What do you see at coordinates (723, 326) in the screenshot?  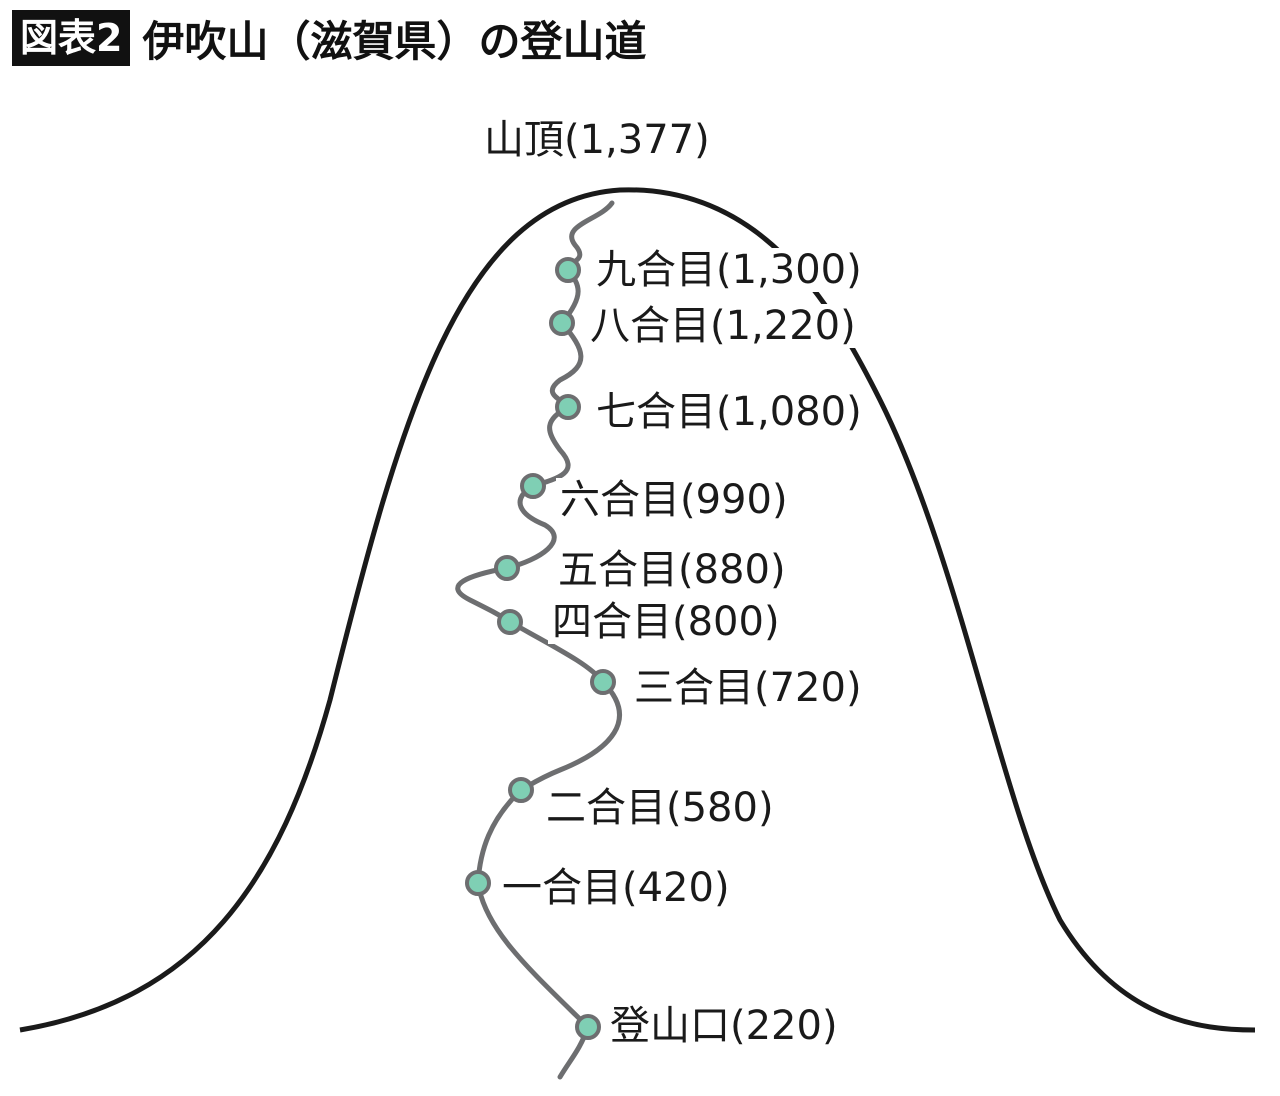 I see `station-label: 八合目(1,220)` at bounding box center [723, 326].